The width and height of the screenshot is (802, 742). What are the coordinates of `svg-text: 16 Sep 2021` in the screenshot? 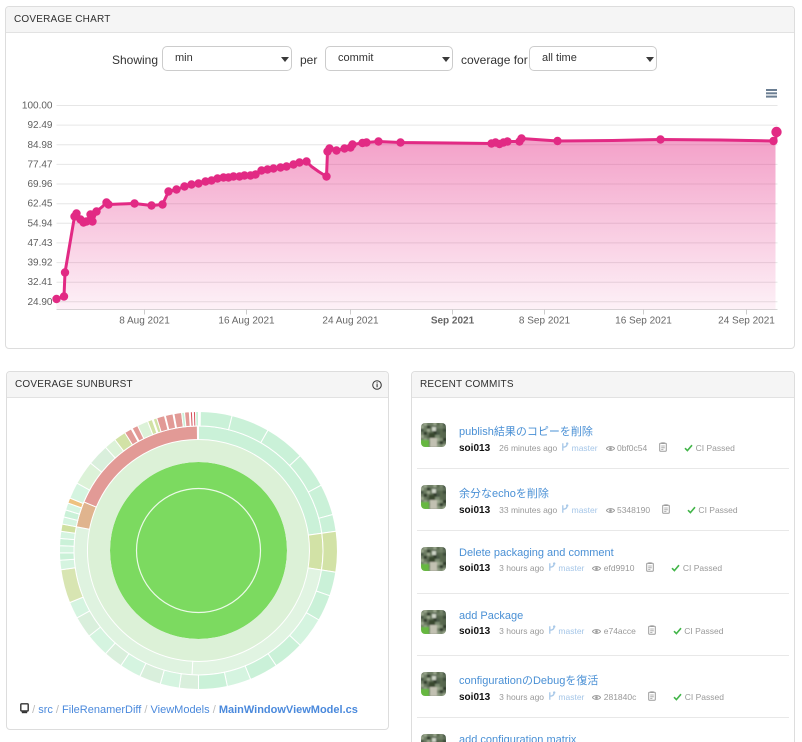 It's located at (643, 321).